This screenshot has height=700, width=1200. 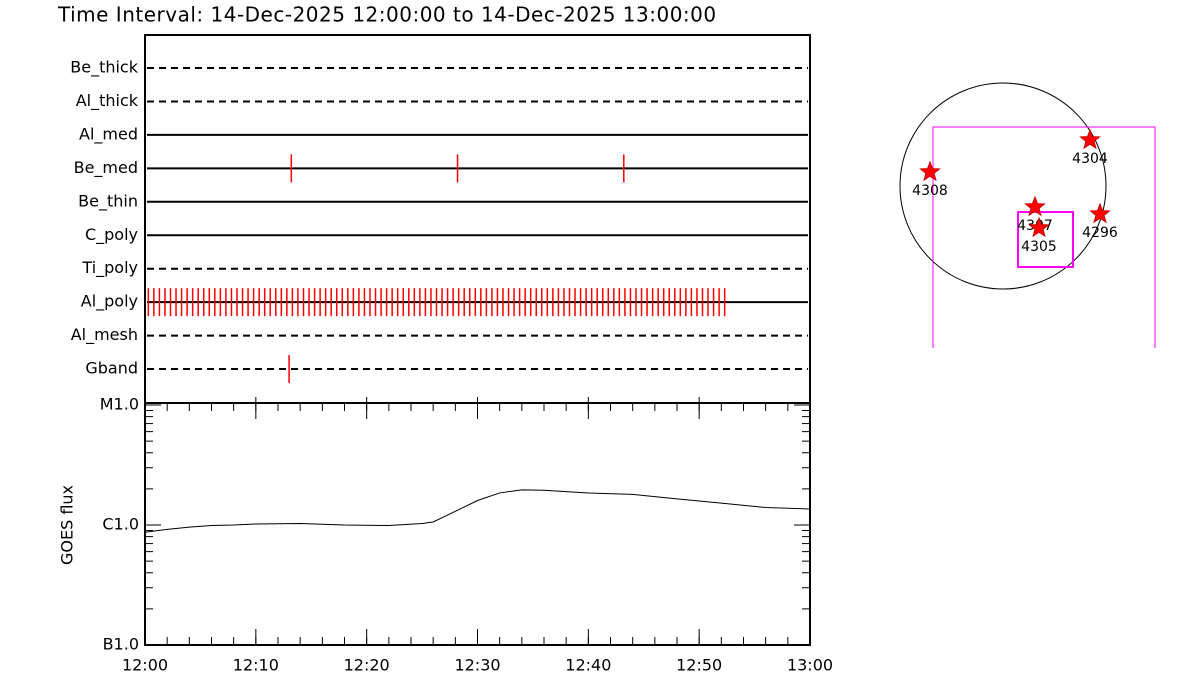 What do you see at coordinates (119, 404) in the screenshot?
I see `y-tick-label: M1.0` at bounding box center [119, 404].